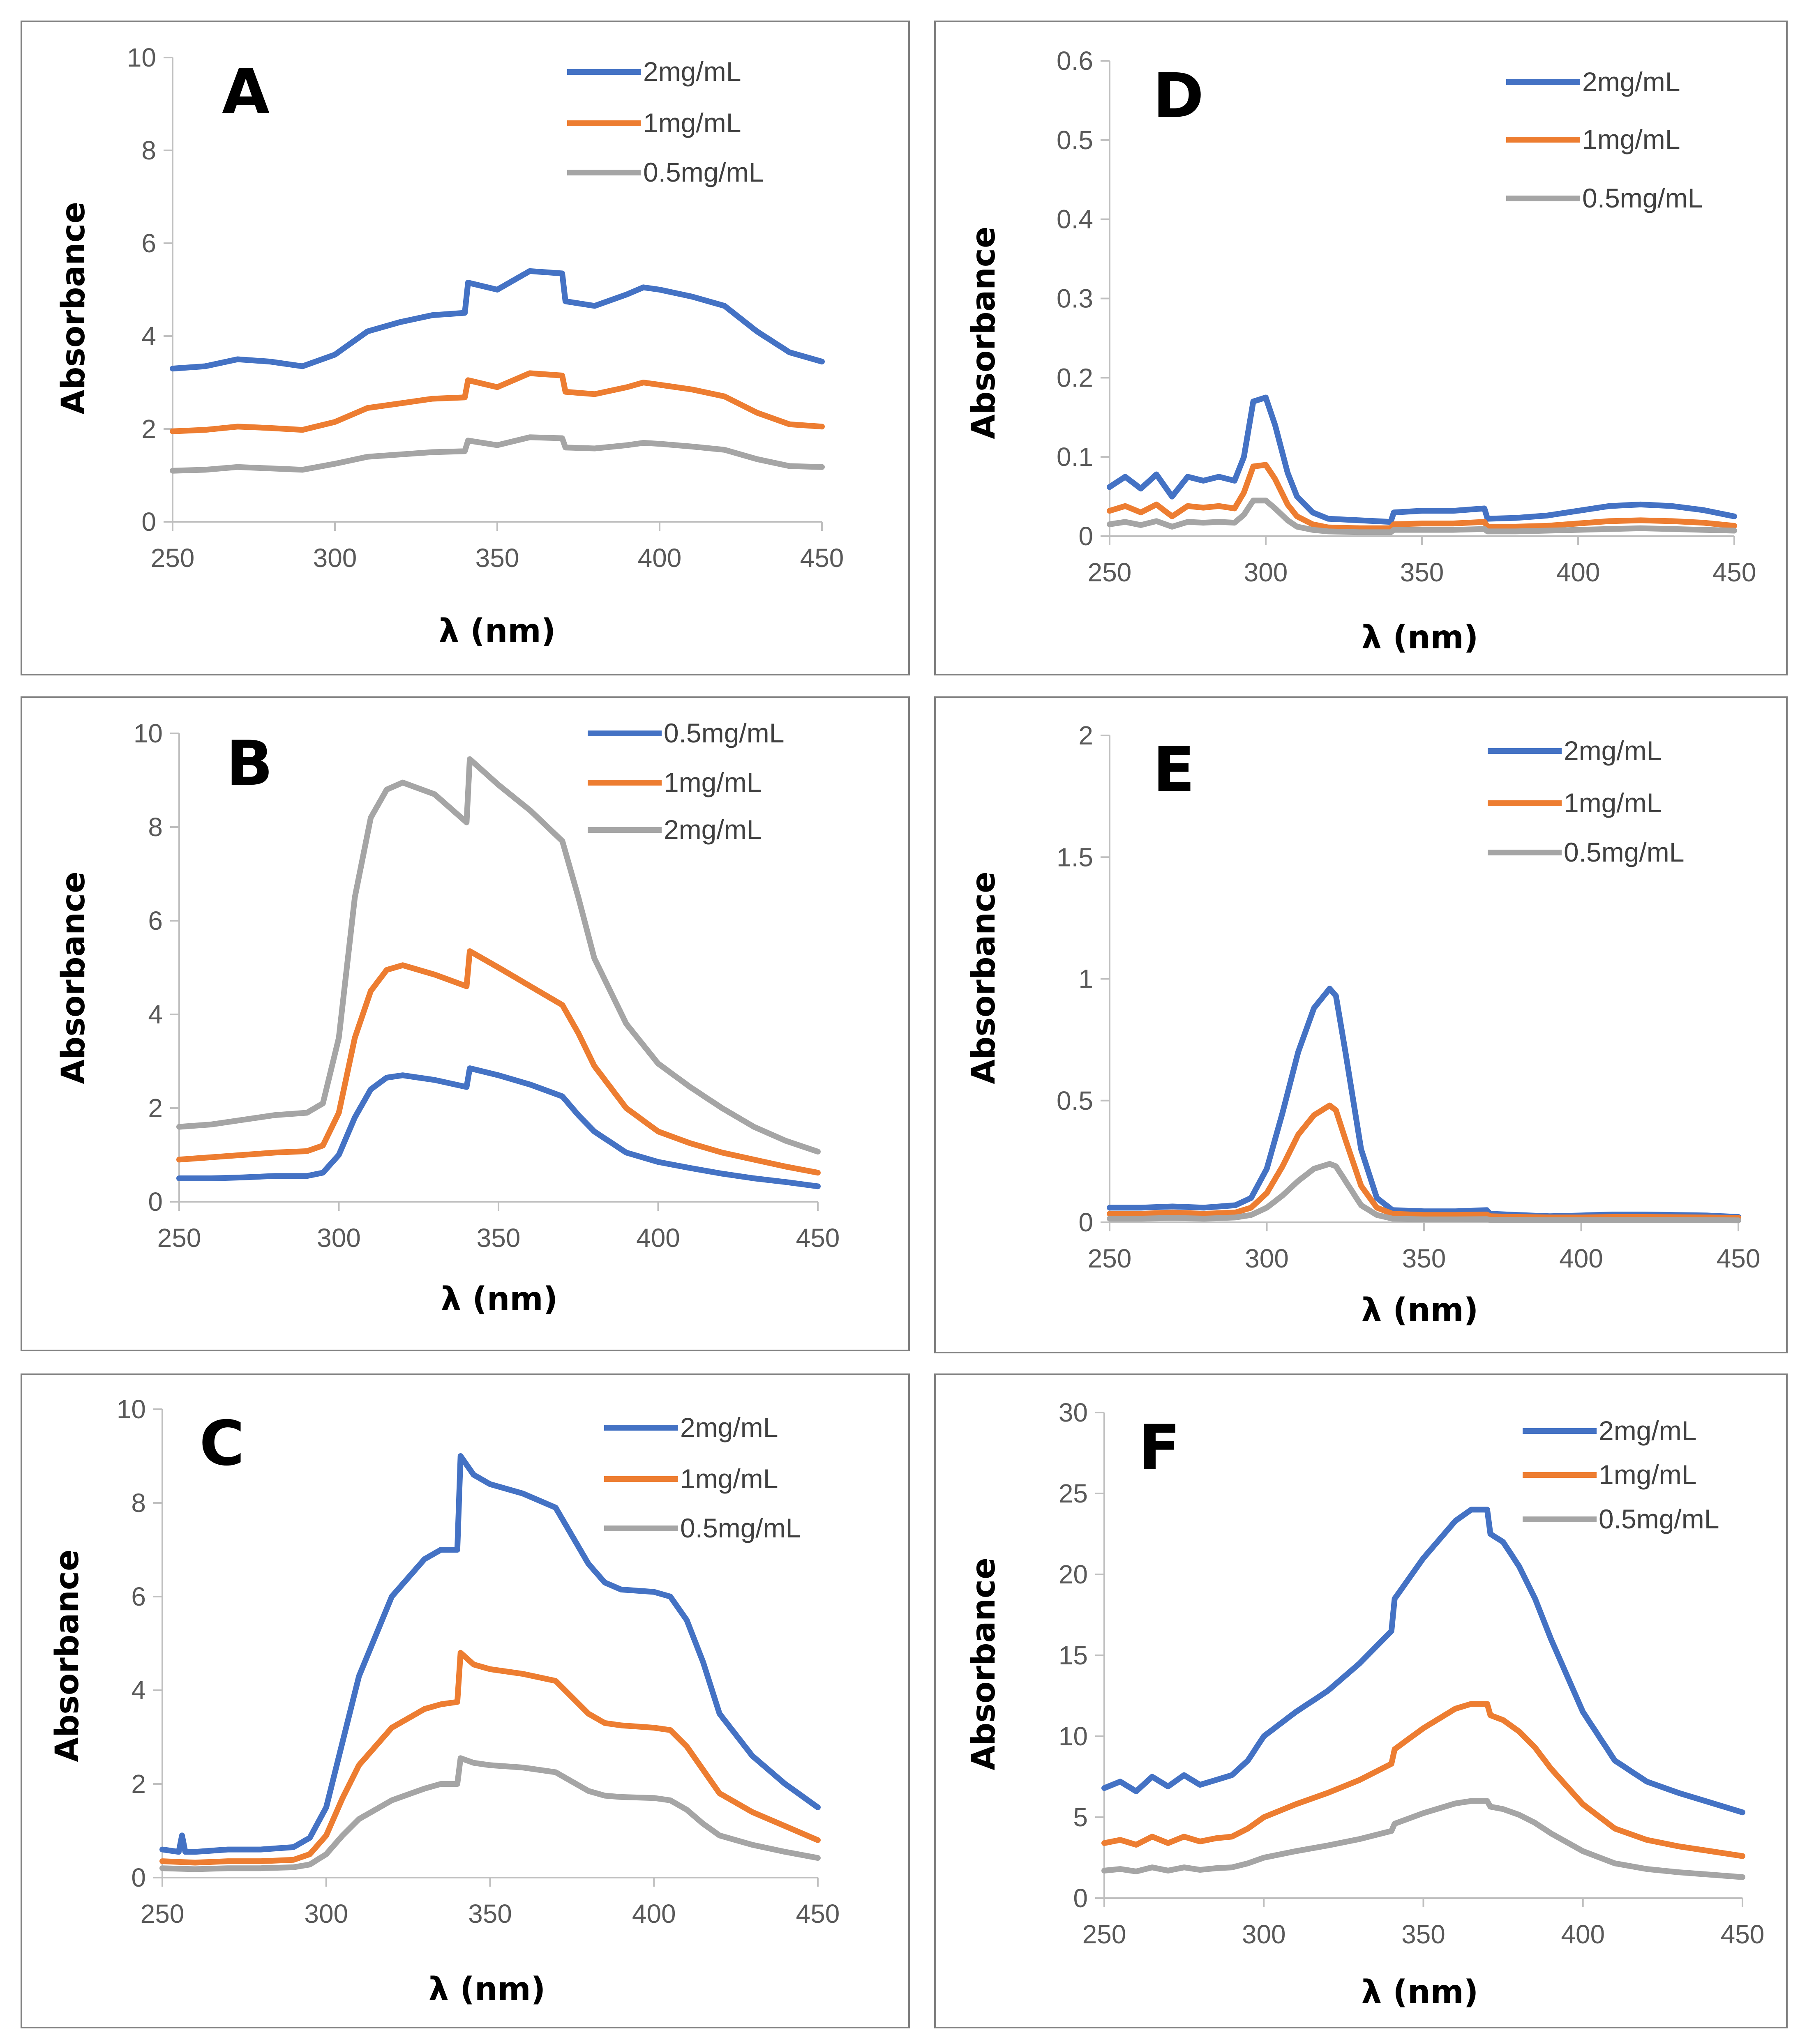  I want to click on y-tick-label: 25, so click(1073, 1494).